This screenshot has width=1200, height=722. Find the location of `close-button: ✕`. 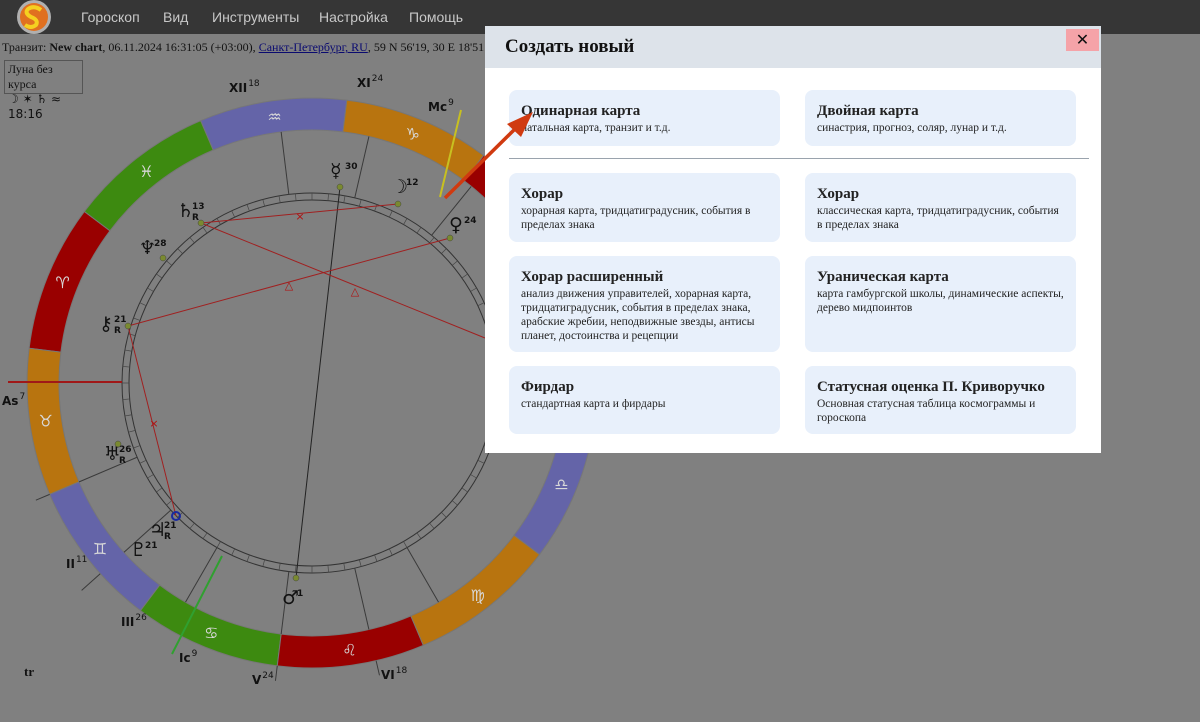

close-button: ✕ is located at coordinates (1082, 40).